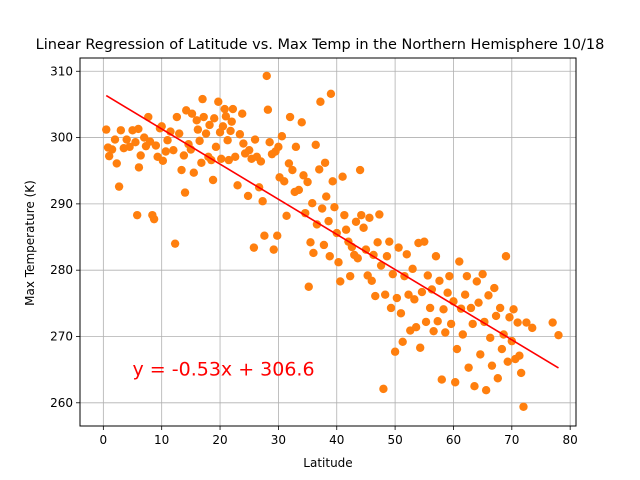  Describe the element at coordinates (394, 440) in the screenshot. I see `x-tick-label: 50` at that location.